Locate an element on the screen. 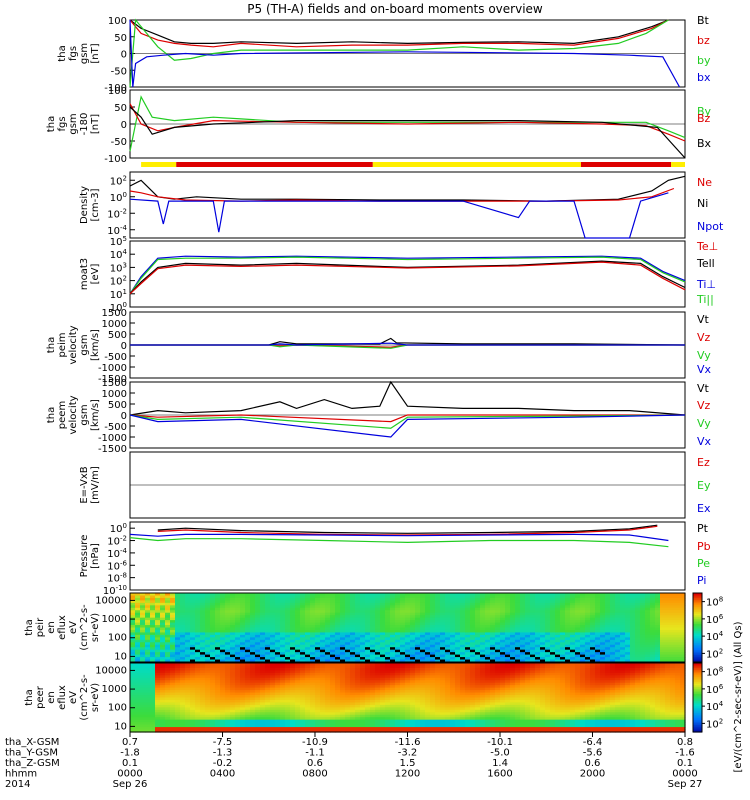 This screenshot has width=750, height=800. colorbar-swatch is located at coordinates (697, 651).